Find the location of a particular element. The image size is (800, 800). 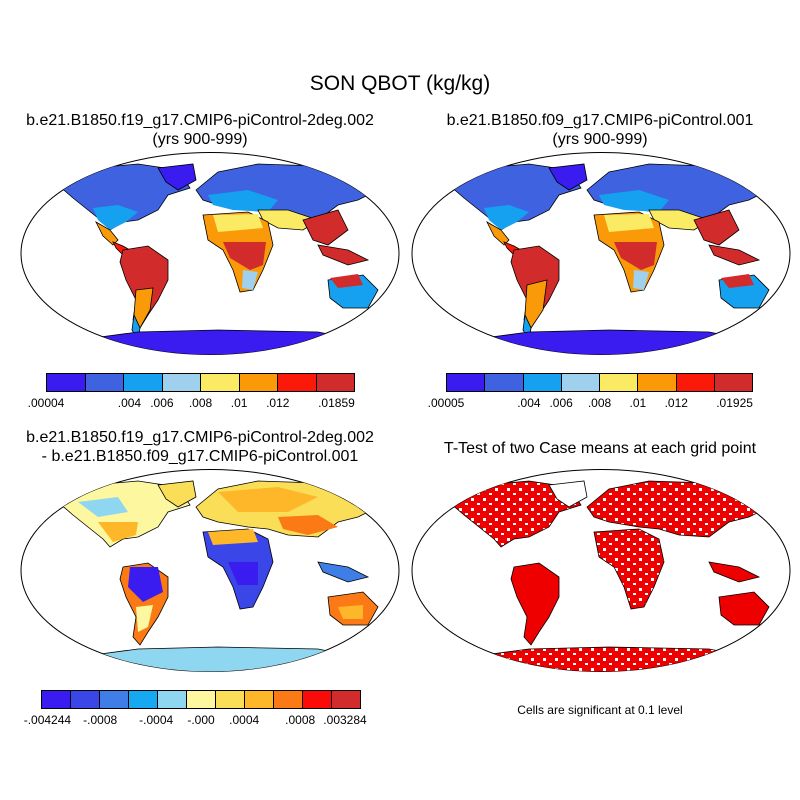

colorbar-bottom-left is located at coordinates (201, 699).